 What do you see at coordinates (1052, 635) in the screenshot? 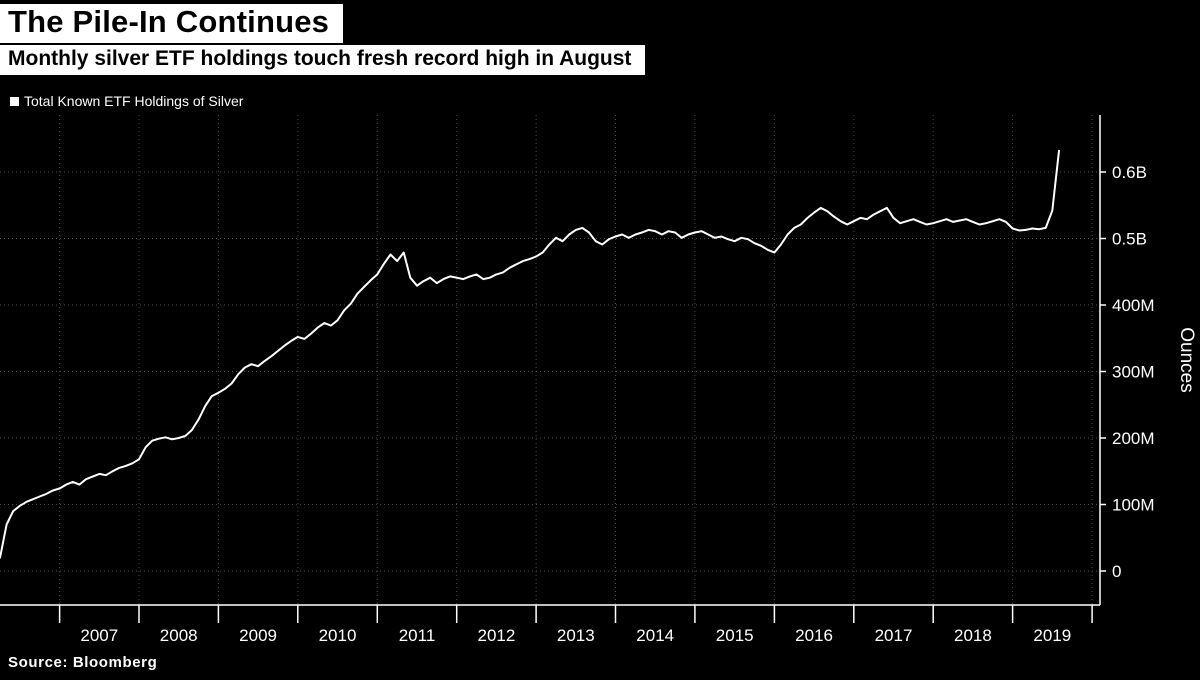
I see `x-tick-label: 2019` at bounding box center [1052, 635].